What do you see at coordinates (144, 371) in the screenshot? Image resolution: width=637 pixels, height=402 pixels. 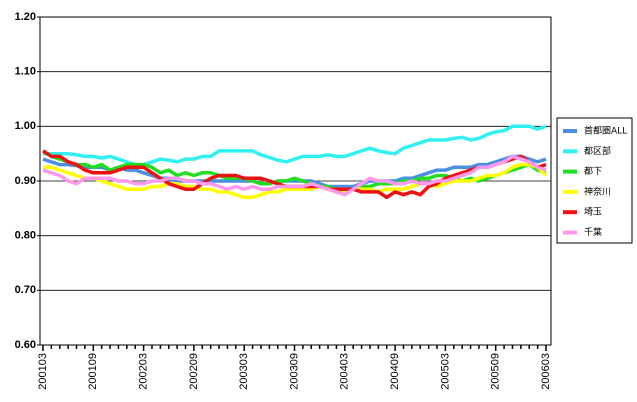 I see `x-tick-label: 200203` at bounding box center [144, 371].